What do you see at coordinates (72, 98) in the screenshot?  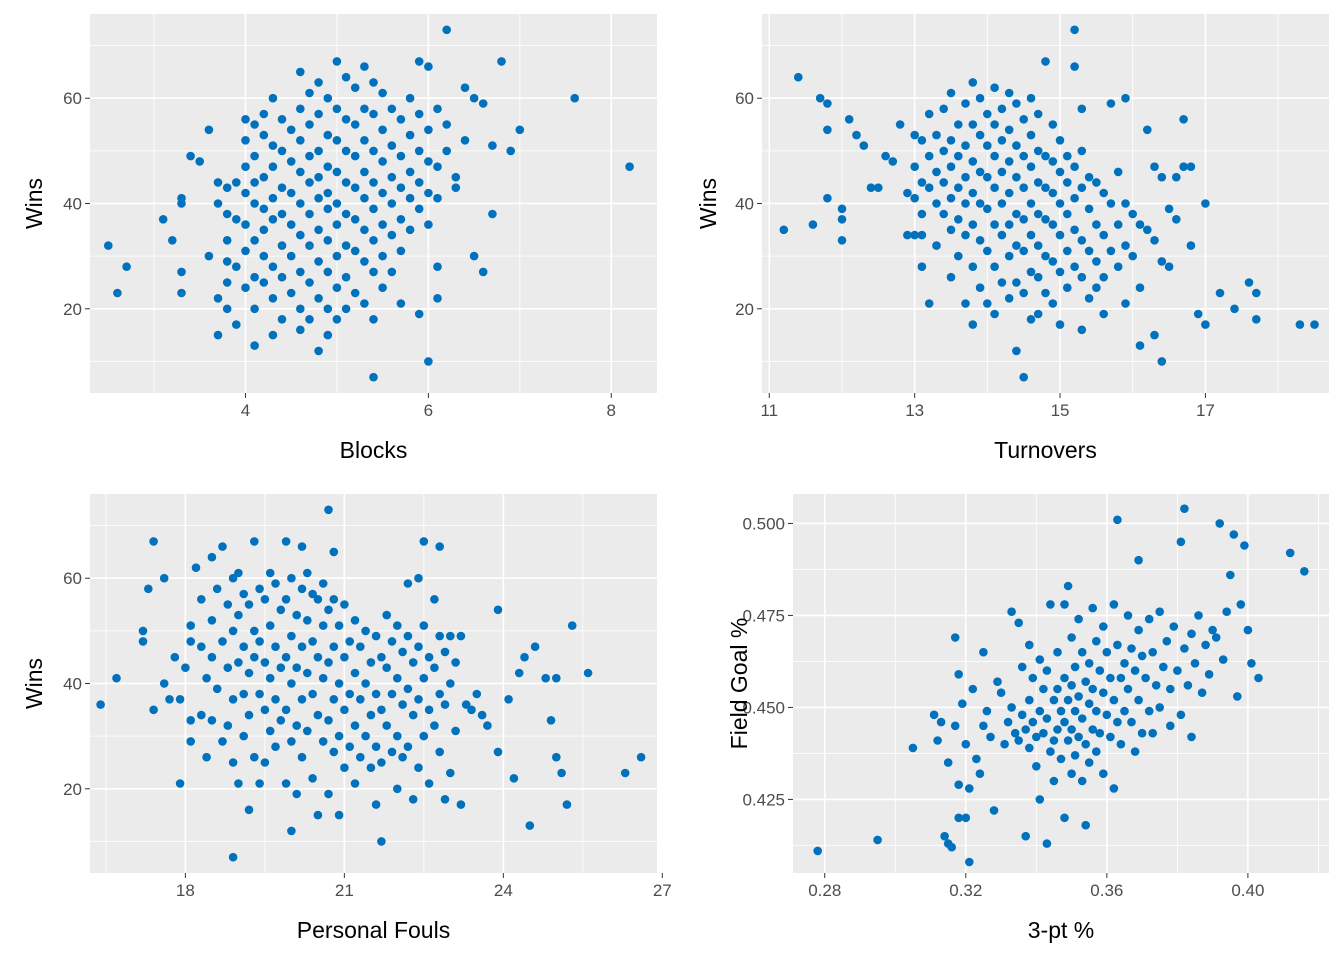 I see `y-tick-label: 60` at bounding box center [72, 98].